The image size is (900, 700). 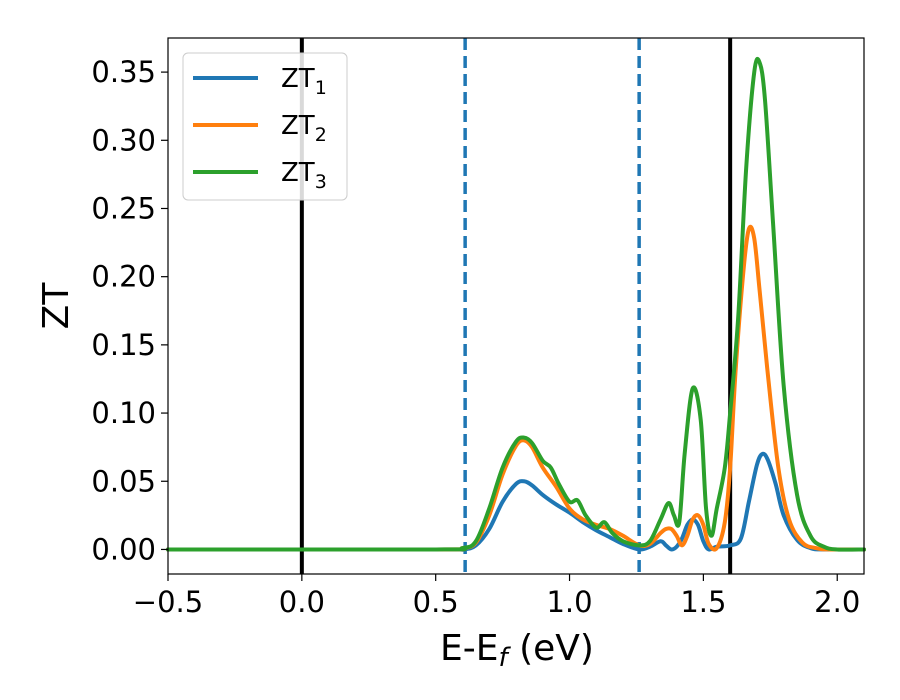 What do you see at coordinates (123, 140) in the screenshot?
I see `y-tick-label-7: 0.30` at bounding box center [123, 140].